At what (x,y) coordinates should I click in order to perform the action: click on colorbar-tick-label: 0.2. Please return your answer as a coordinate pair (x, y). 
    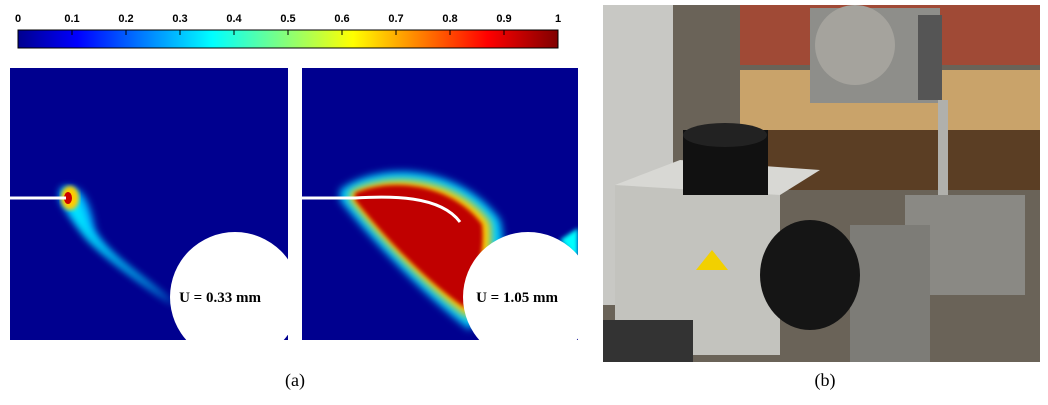
    Looking at the image, I should click on (125, 19).